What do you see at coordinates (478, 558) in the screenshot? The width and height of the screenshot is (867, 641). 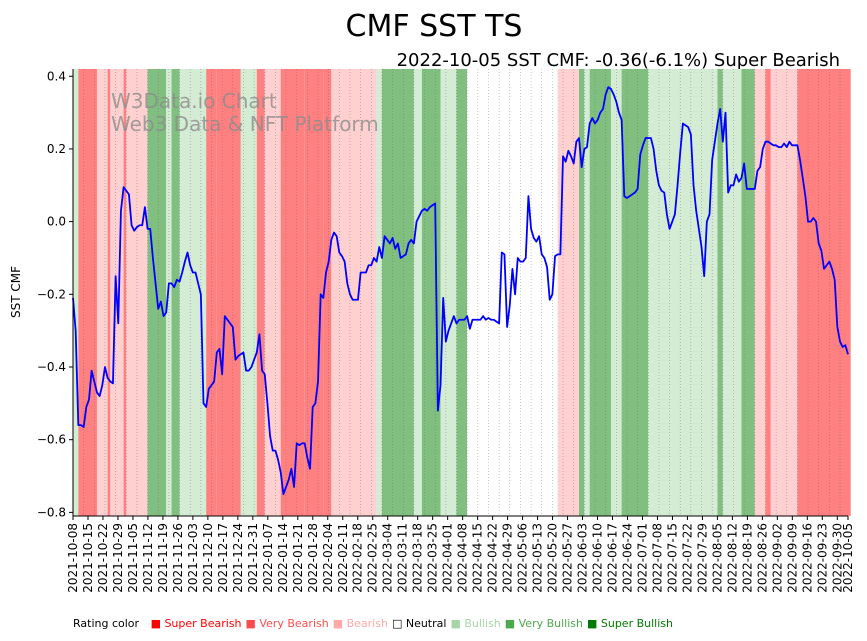 I see `x-tick-label: 2022-04-15` at bounding box center [478, 558].